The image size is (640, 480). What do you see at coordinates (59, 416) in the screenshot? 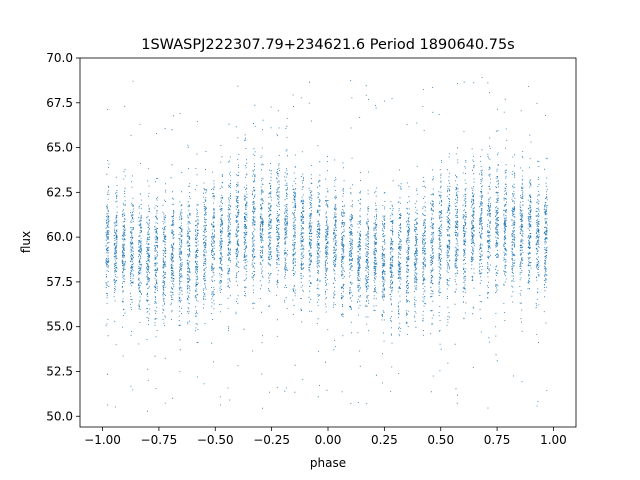
I see `y-tick-label: 50.0` at bounding box center [59, 416].